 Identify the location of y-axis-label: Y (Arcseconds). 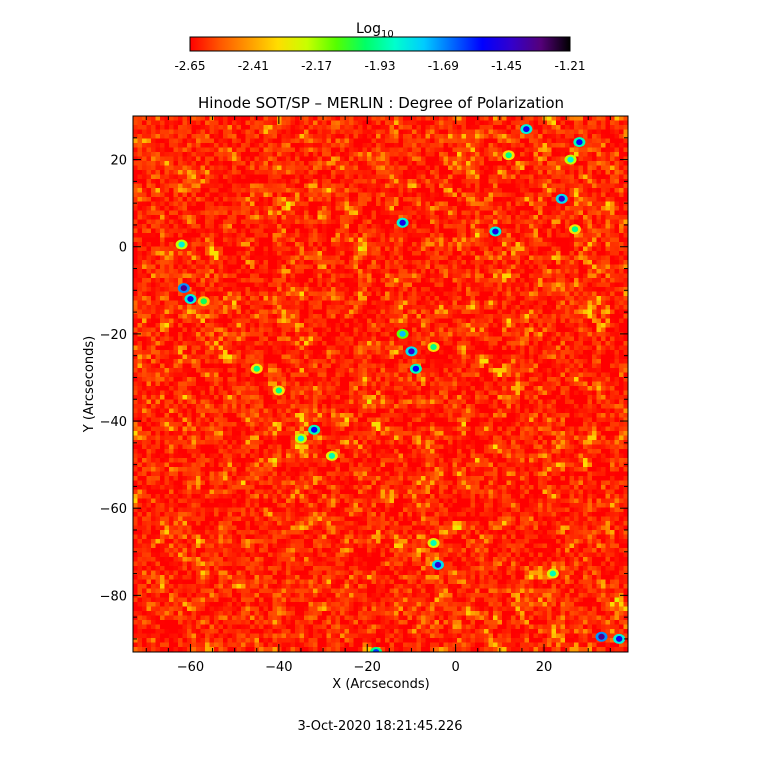
(89, 384).